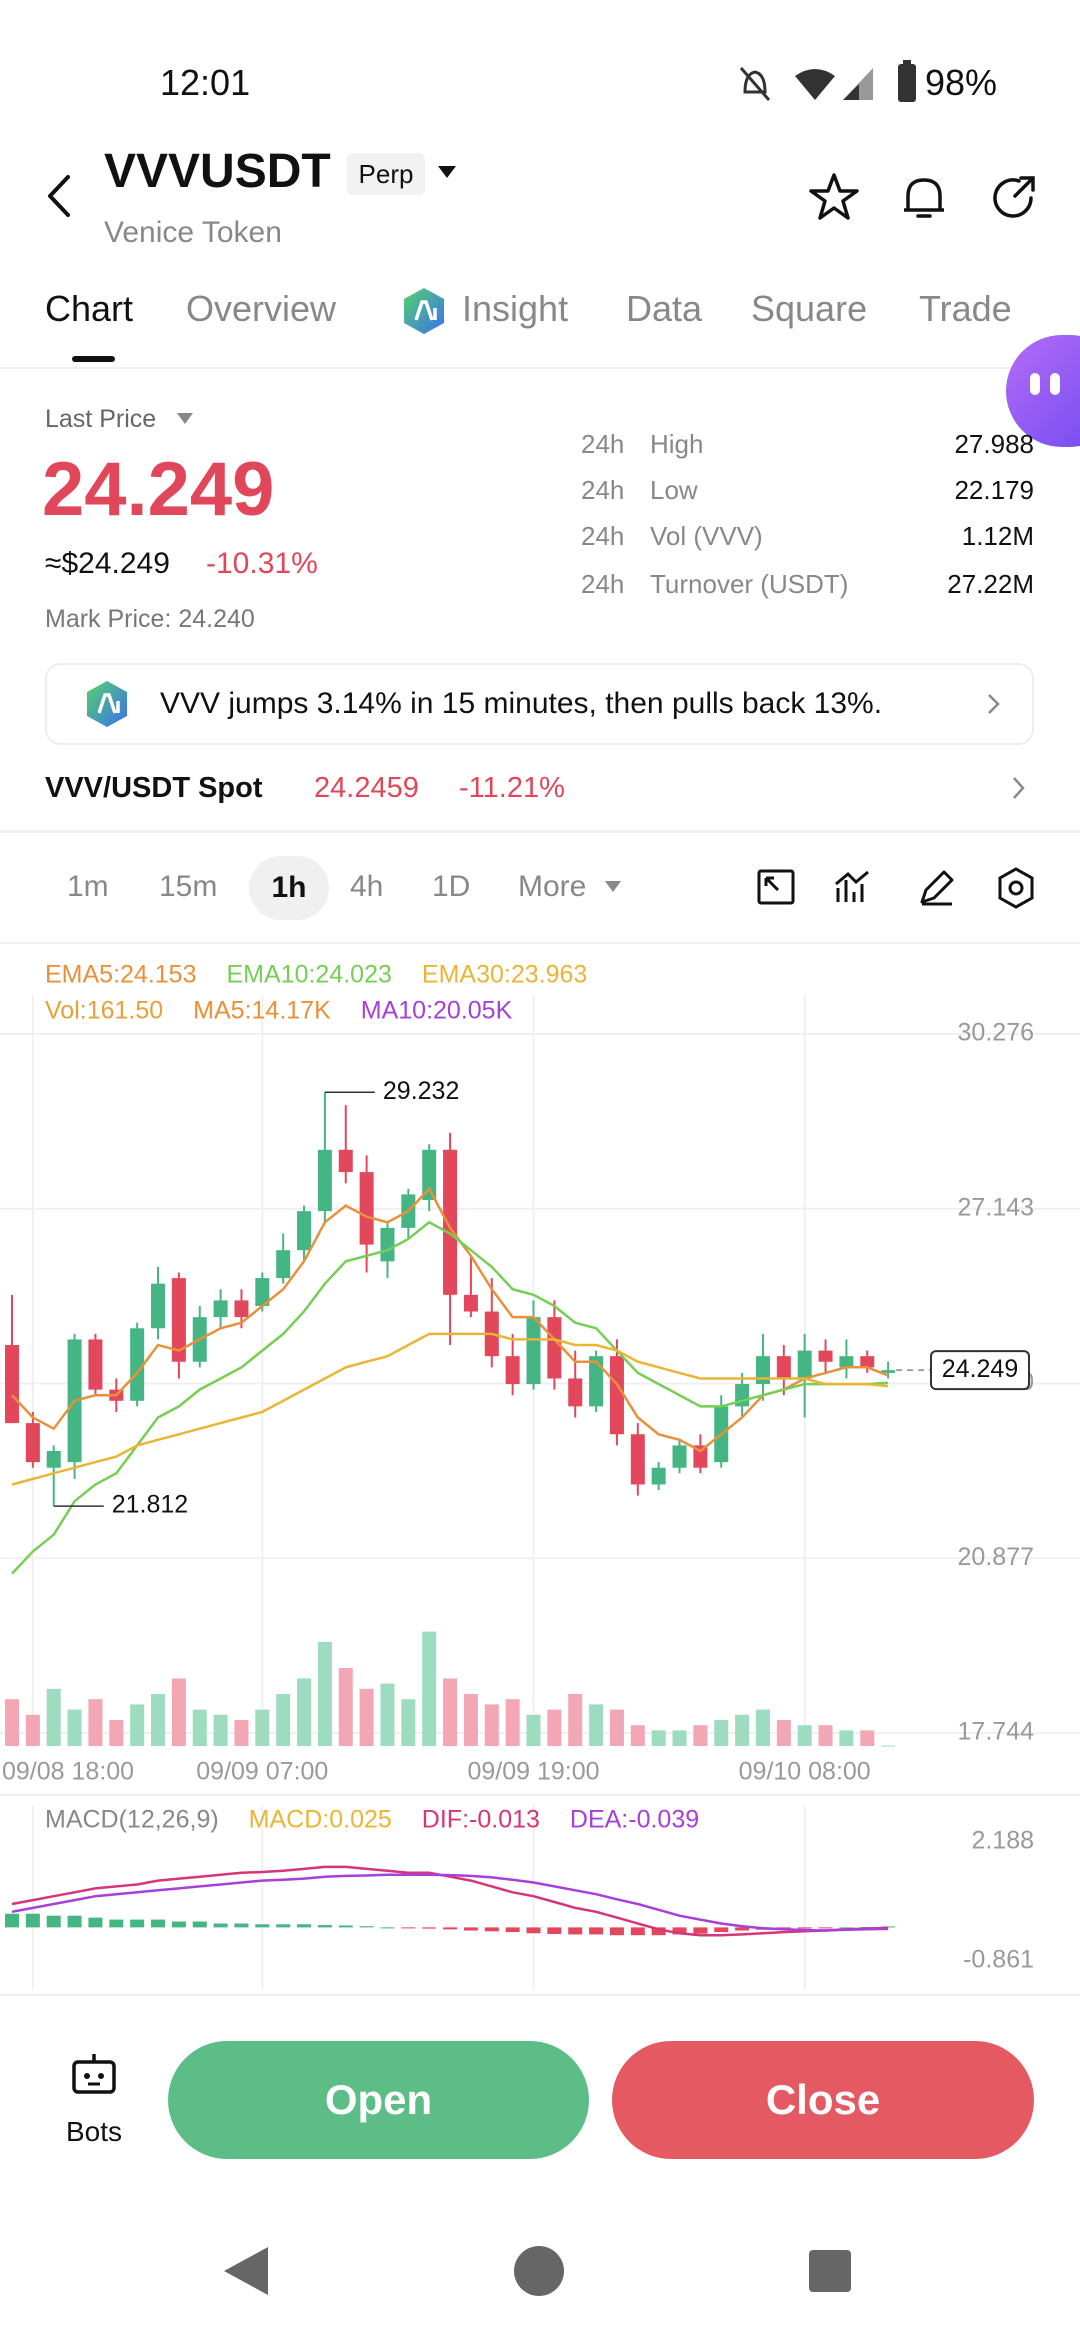  Describe the element at coordinates (552, 886) in the screenshot. I see `timeframe-more: More` at that location.